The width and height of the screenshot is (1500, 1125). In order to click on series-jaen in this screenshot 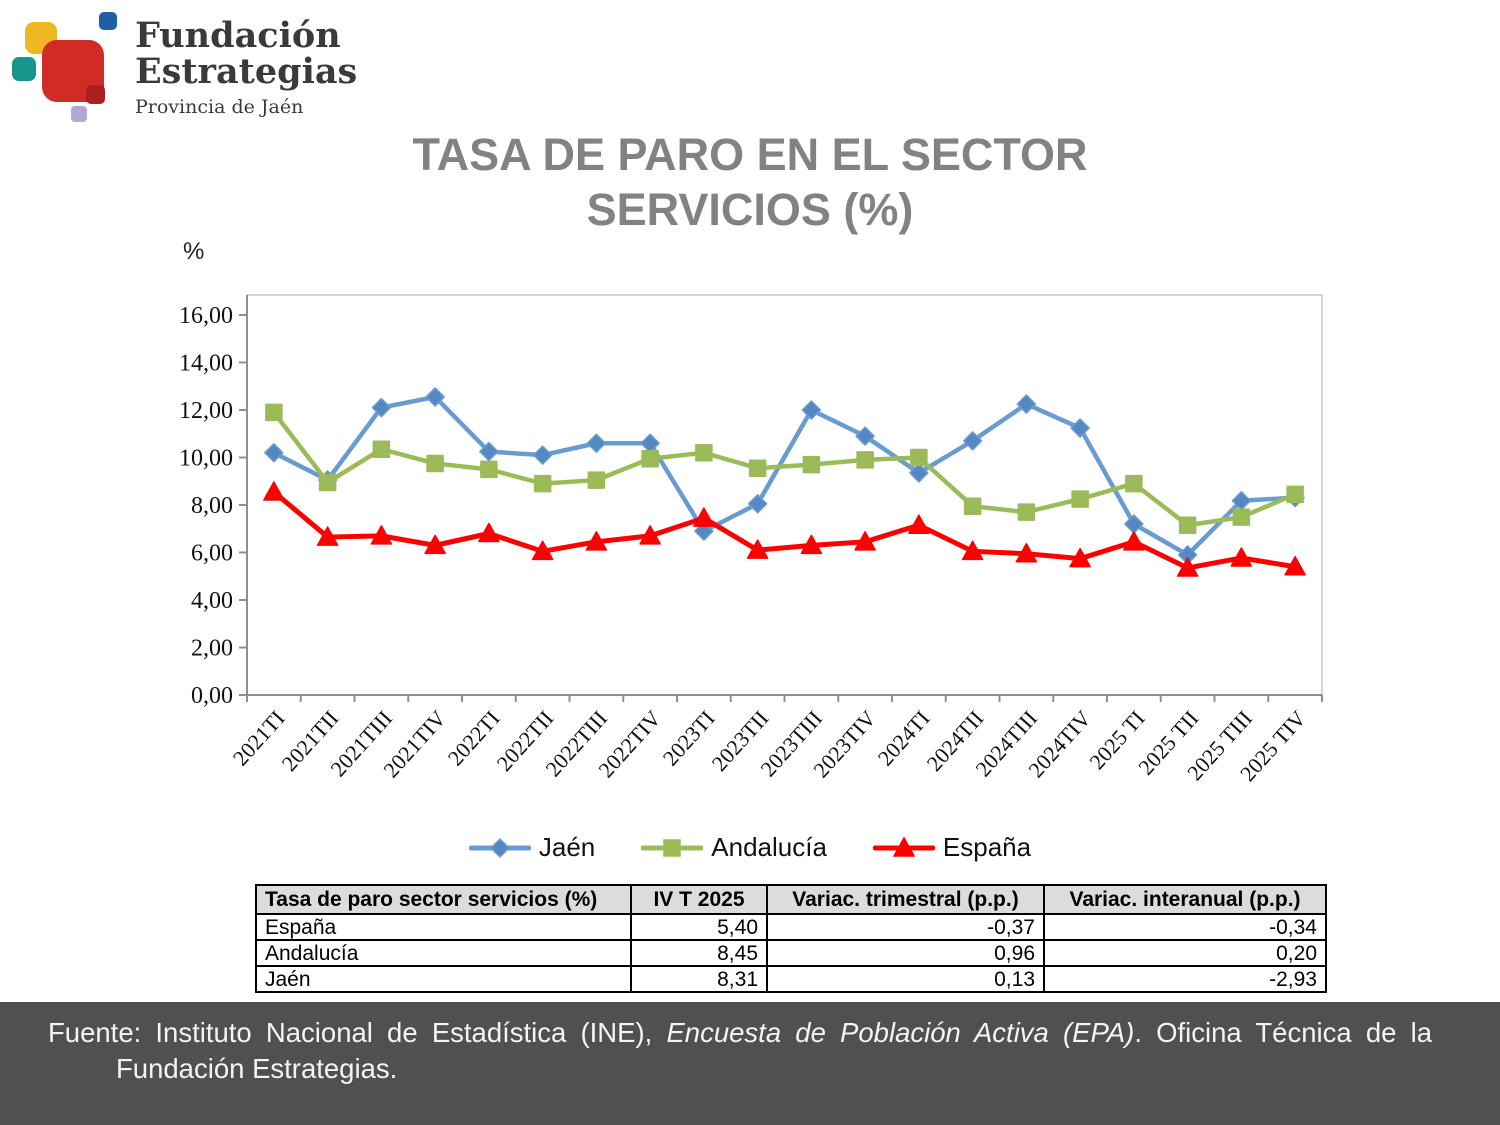, I will do `click(784, 476)`.